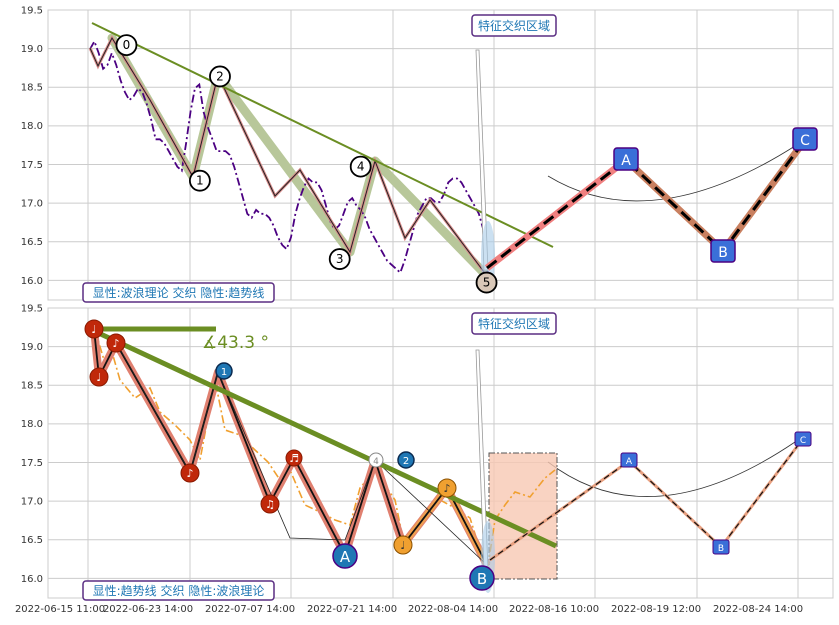 Image resolution: width=839 pixels, height=625 pixels. What do you see at coordinates (32, 445) in the screenshot?
I see `bottom-y-axis: 19.5 19.0 18.5 18.0 17.5 17.0 16.5 16.0` at bounding box center [32, 445].